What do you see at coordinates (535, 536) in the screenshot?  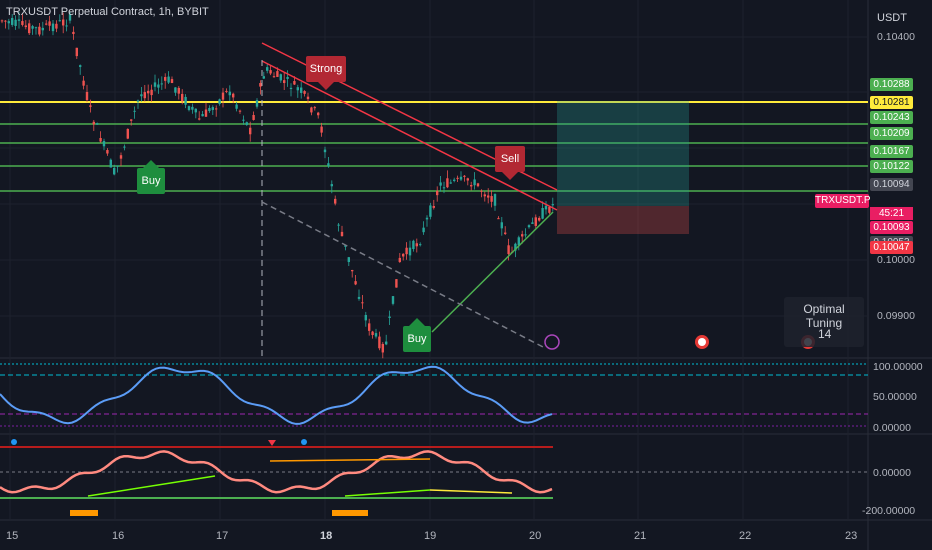 I see `time-axis-label: 20` at bounding box center [535, 536].